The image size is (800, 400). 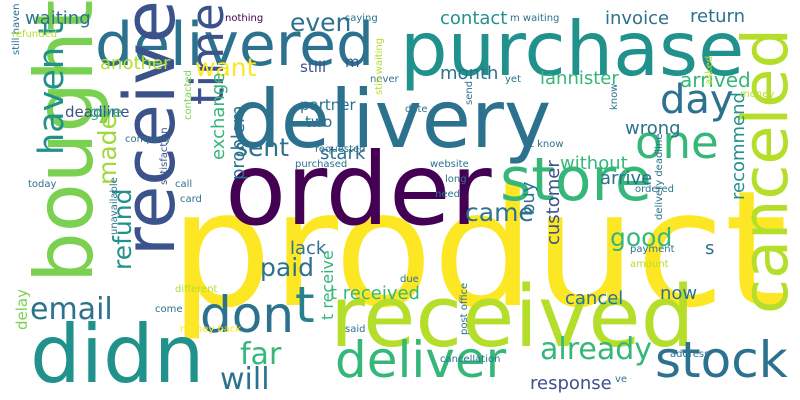 What do you see at coordinates (654, 189) in the screenshot?
I see `word-ordered: ordered` at bounding box center [654, 189].